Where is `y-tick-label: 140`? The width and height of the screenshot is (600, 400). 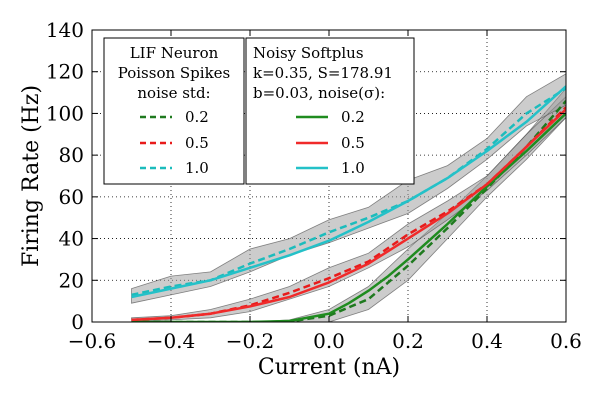
y-tick-label: 140 is located at coordinates (65, 30).